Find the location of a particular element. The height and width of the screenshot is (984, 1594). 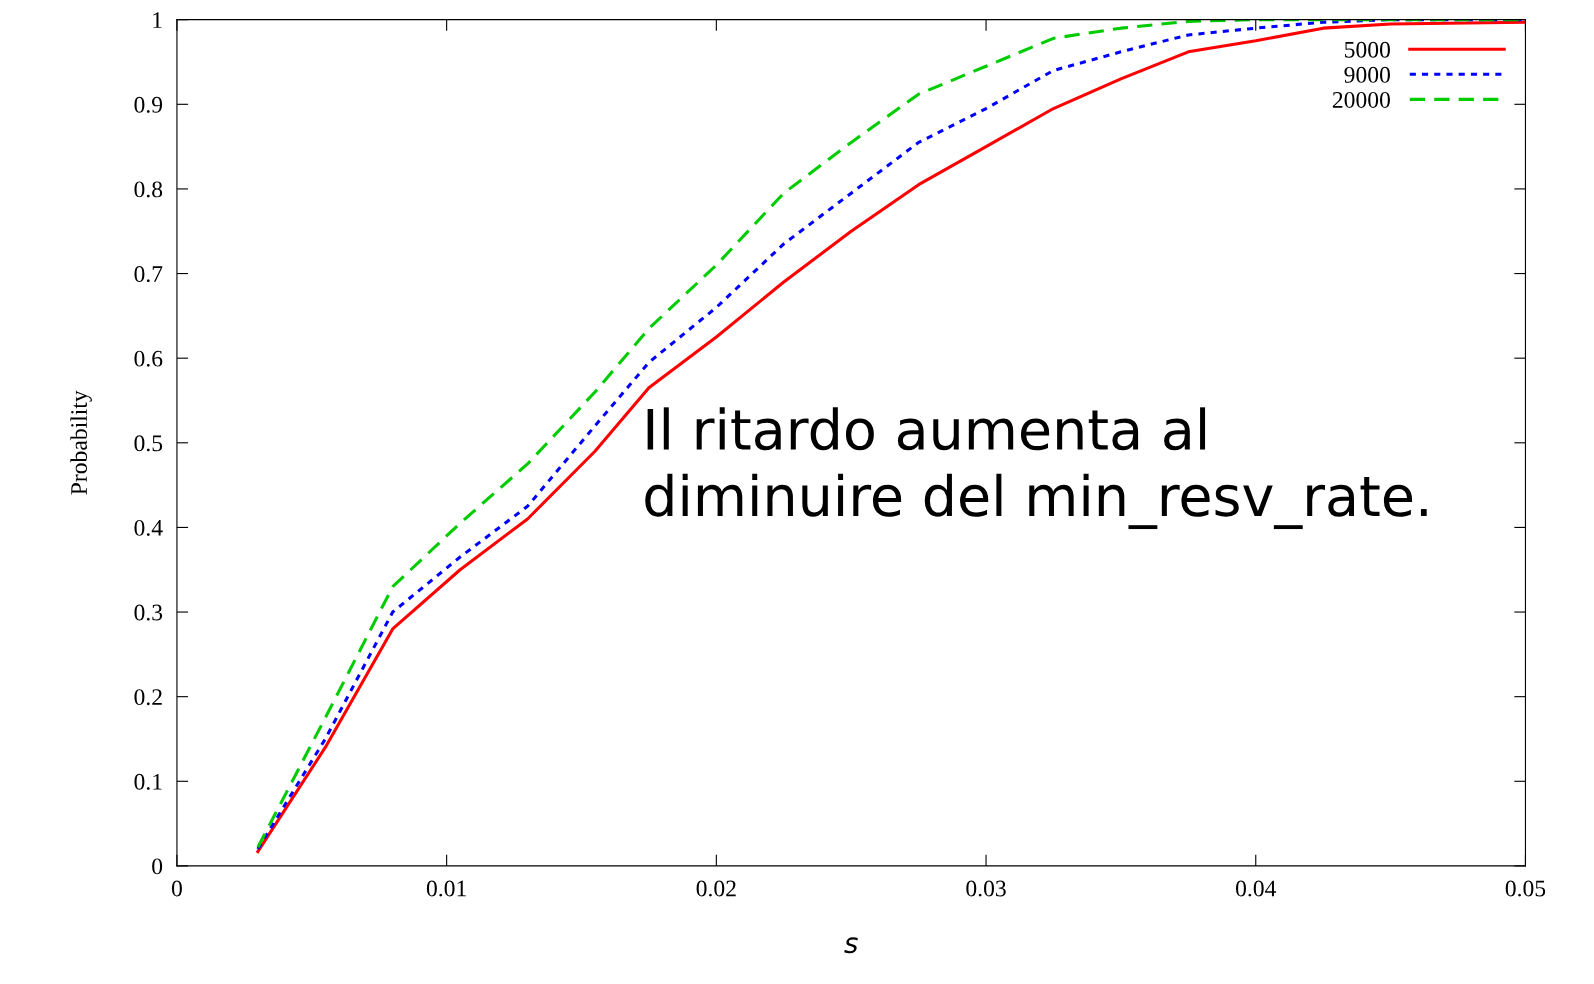

y-tick-label: 0.1 is located at coordinates (148, 781).